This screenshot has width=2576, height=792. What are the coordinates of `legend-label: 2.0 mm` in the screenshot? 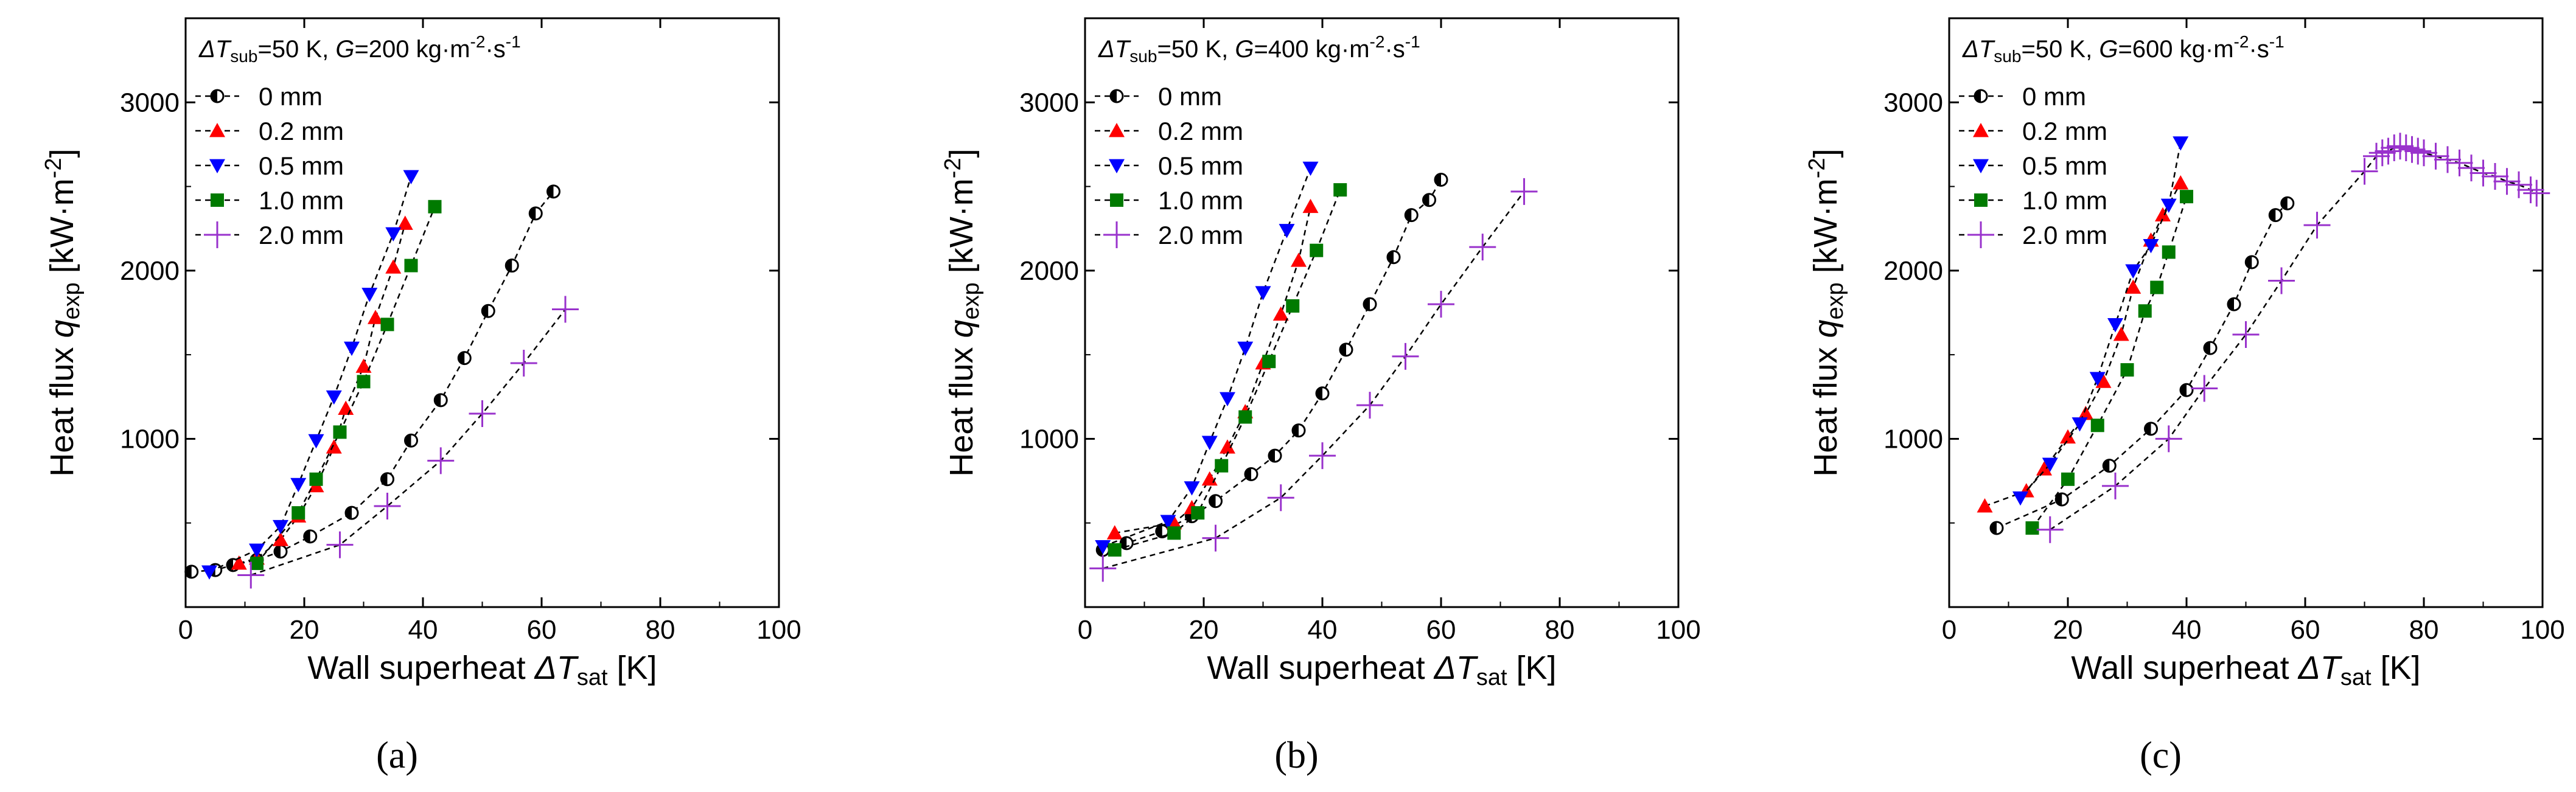 It's located at (2064, 235).